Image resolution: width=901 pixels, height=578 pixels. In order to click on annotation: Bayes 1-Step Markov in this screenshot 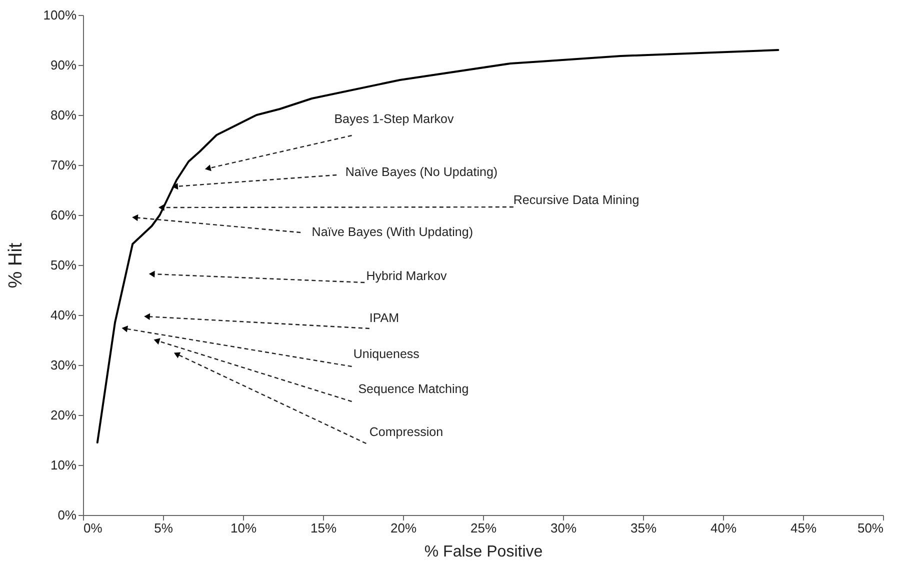, I will do `click(394, 119)`.